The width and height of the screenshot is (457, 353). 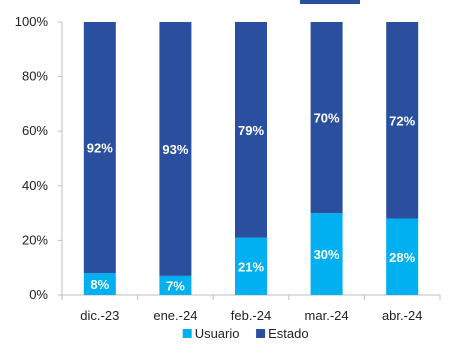 I want to click on data-label-estado: 72%, so click(x=402, y=120).